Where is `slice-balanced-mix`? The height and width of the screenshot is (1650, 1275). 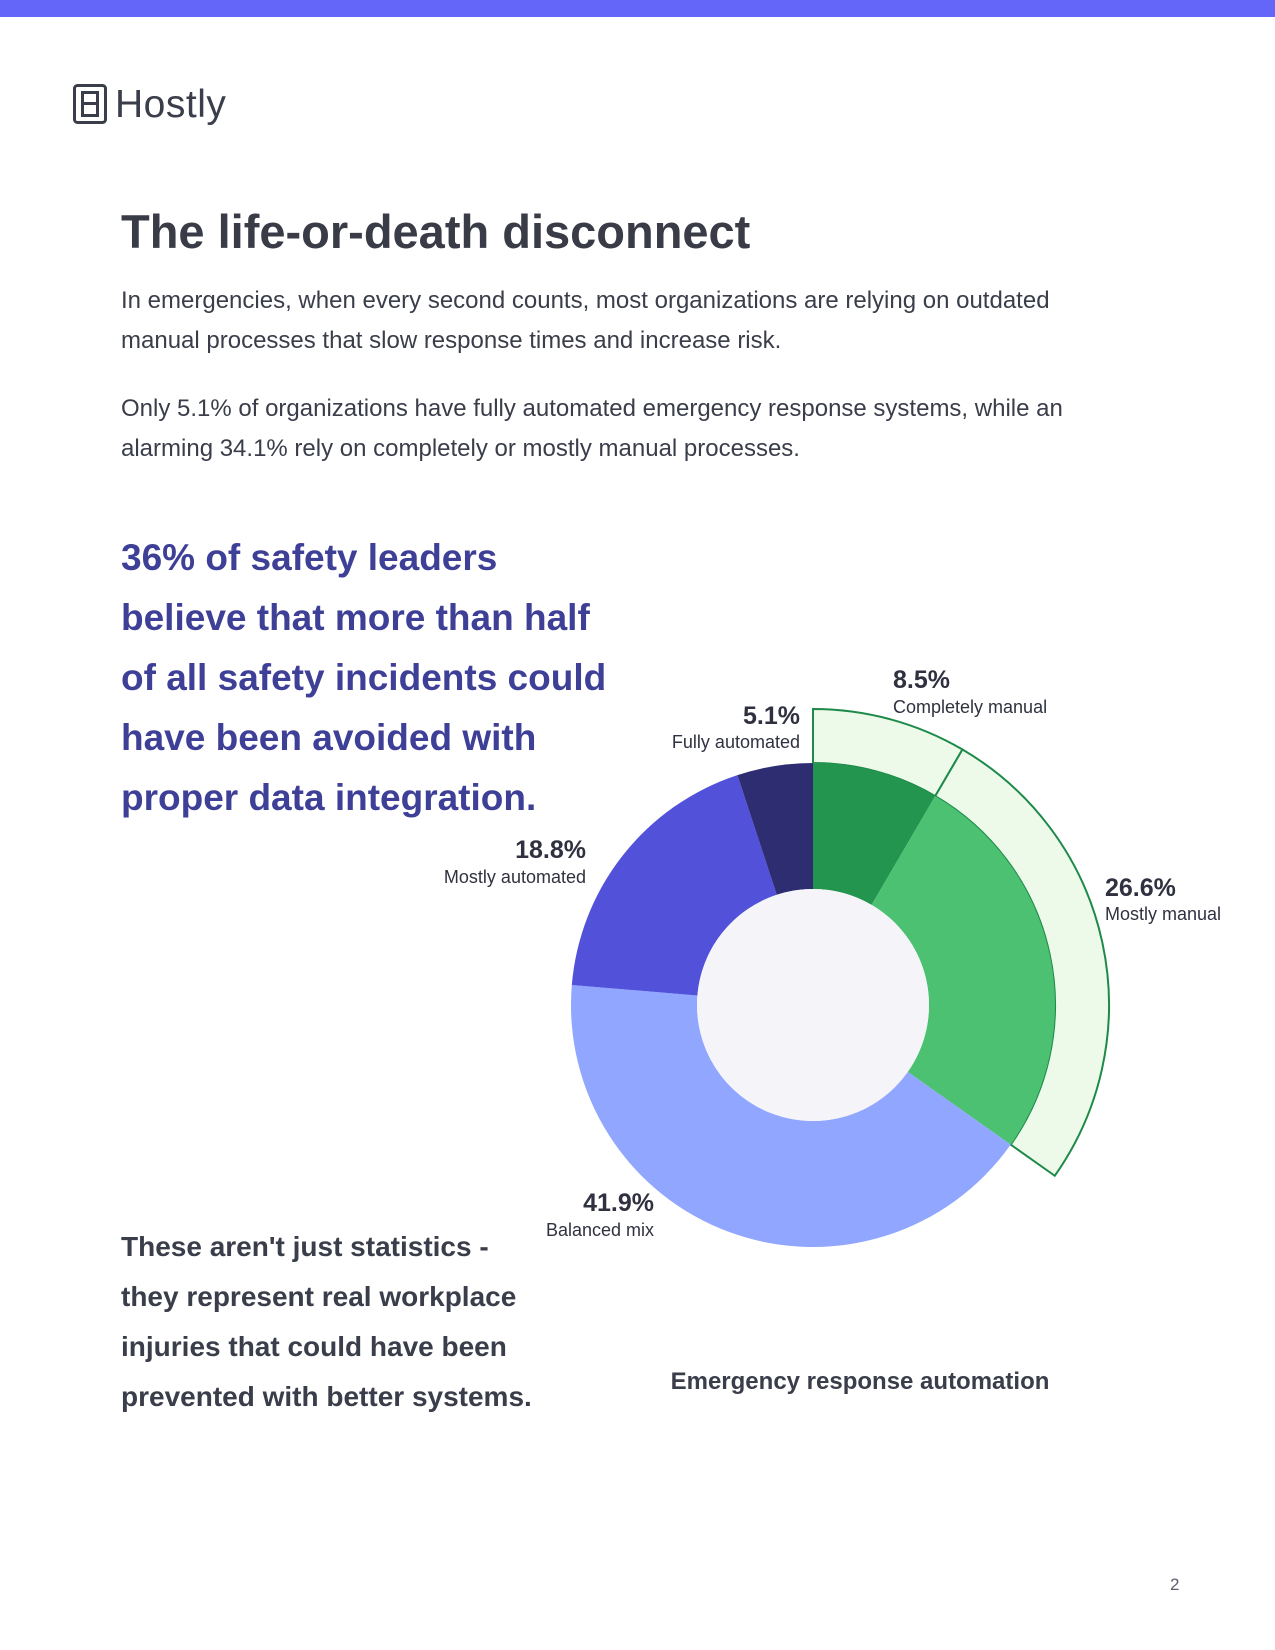
slice-balanced-mix is located at coordinates (791, 1116).